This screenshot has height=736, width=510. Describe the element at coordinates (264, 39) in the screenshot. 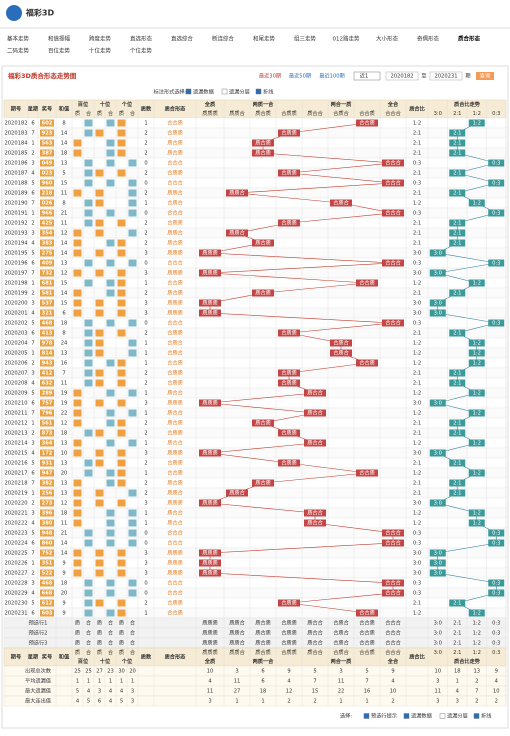

I see `nav-tab: 和尾走势` at that location.